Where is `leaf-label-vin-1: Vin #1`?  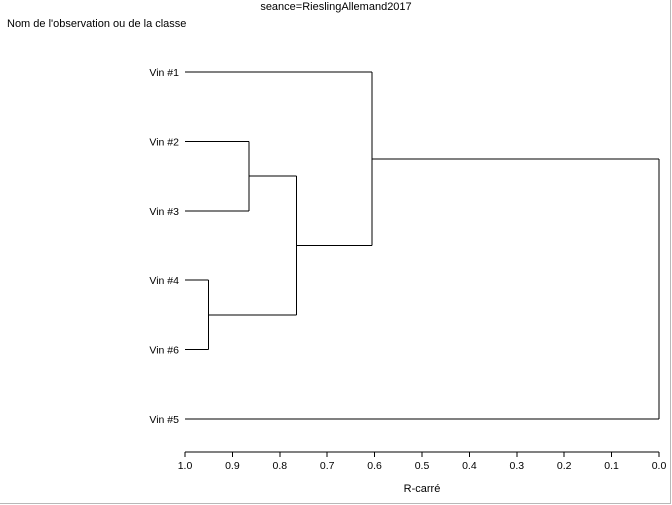 leaf-label-vin-1: Vin #1 is located at coordinates (164, 73).